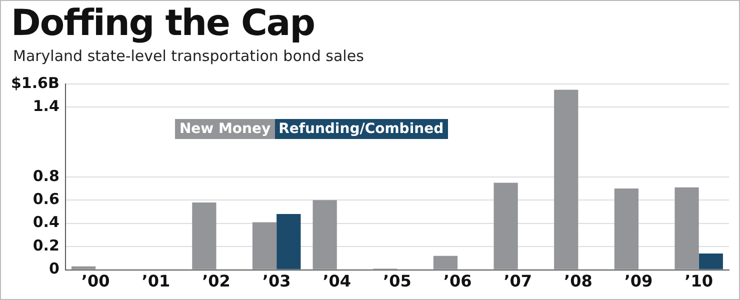  What do you see at coordinates (397, 281) in the screenshot?
I see `x-tick-label: ’05` at bounding box center [397, 281].